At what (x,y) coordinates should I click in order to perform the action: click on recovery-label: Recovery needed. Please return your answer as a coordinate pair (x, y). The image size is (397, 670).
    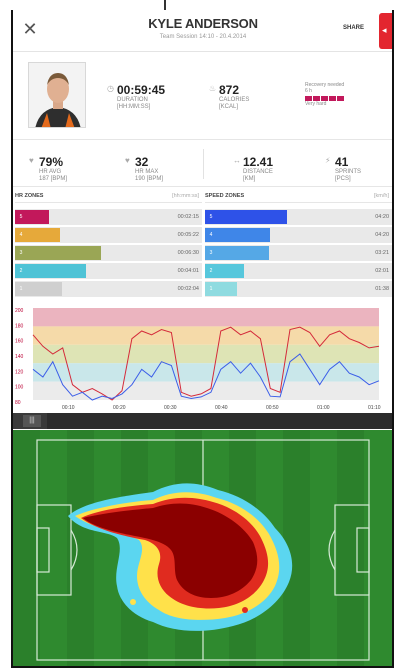
    Looking at the image, I should click on (325, 85).